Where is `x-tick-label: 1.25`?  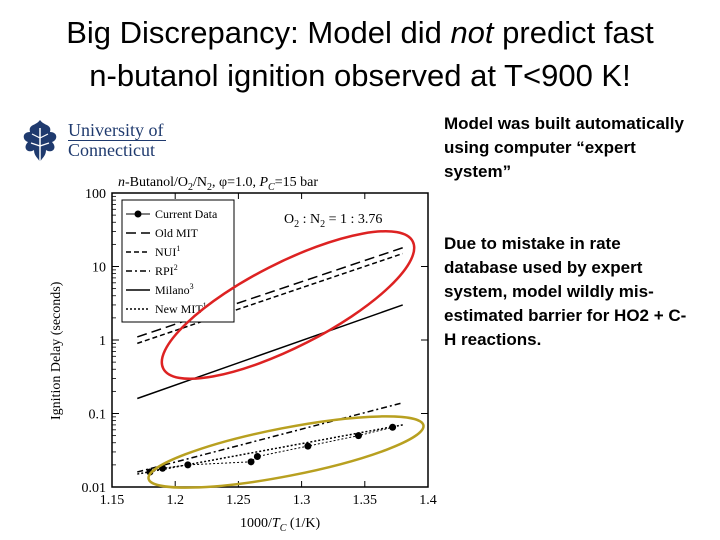
x-tick-label: 1.25 is located at coordinates (238, 500).